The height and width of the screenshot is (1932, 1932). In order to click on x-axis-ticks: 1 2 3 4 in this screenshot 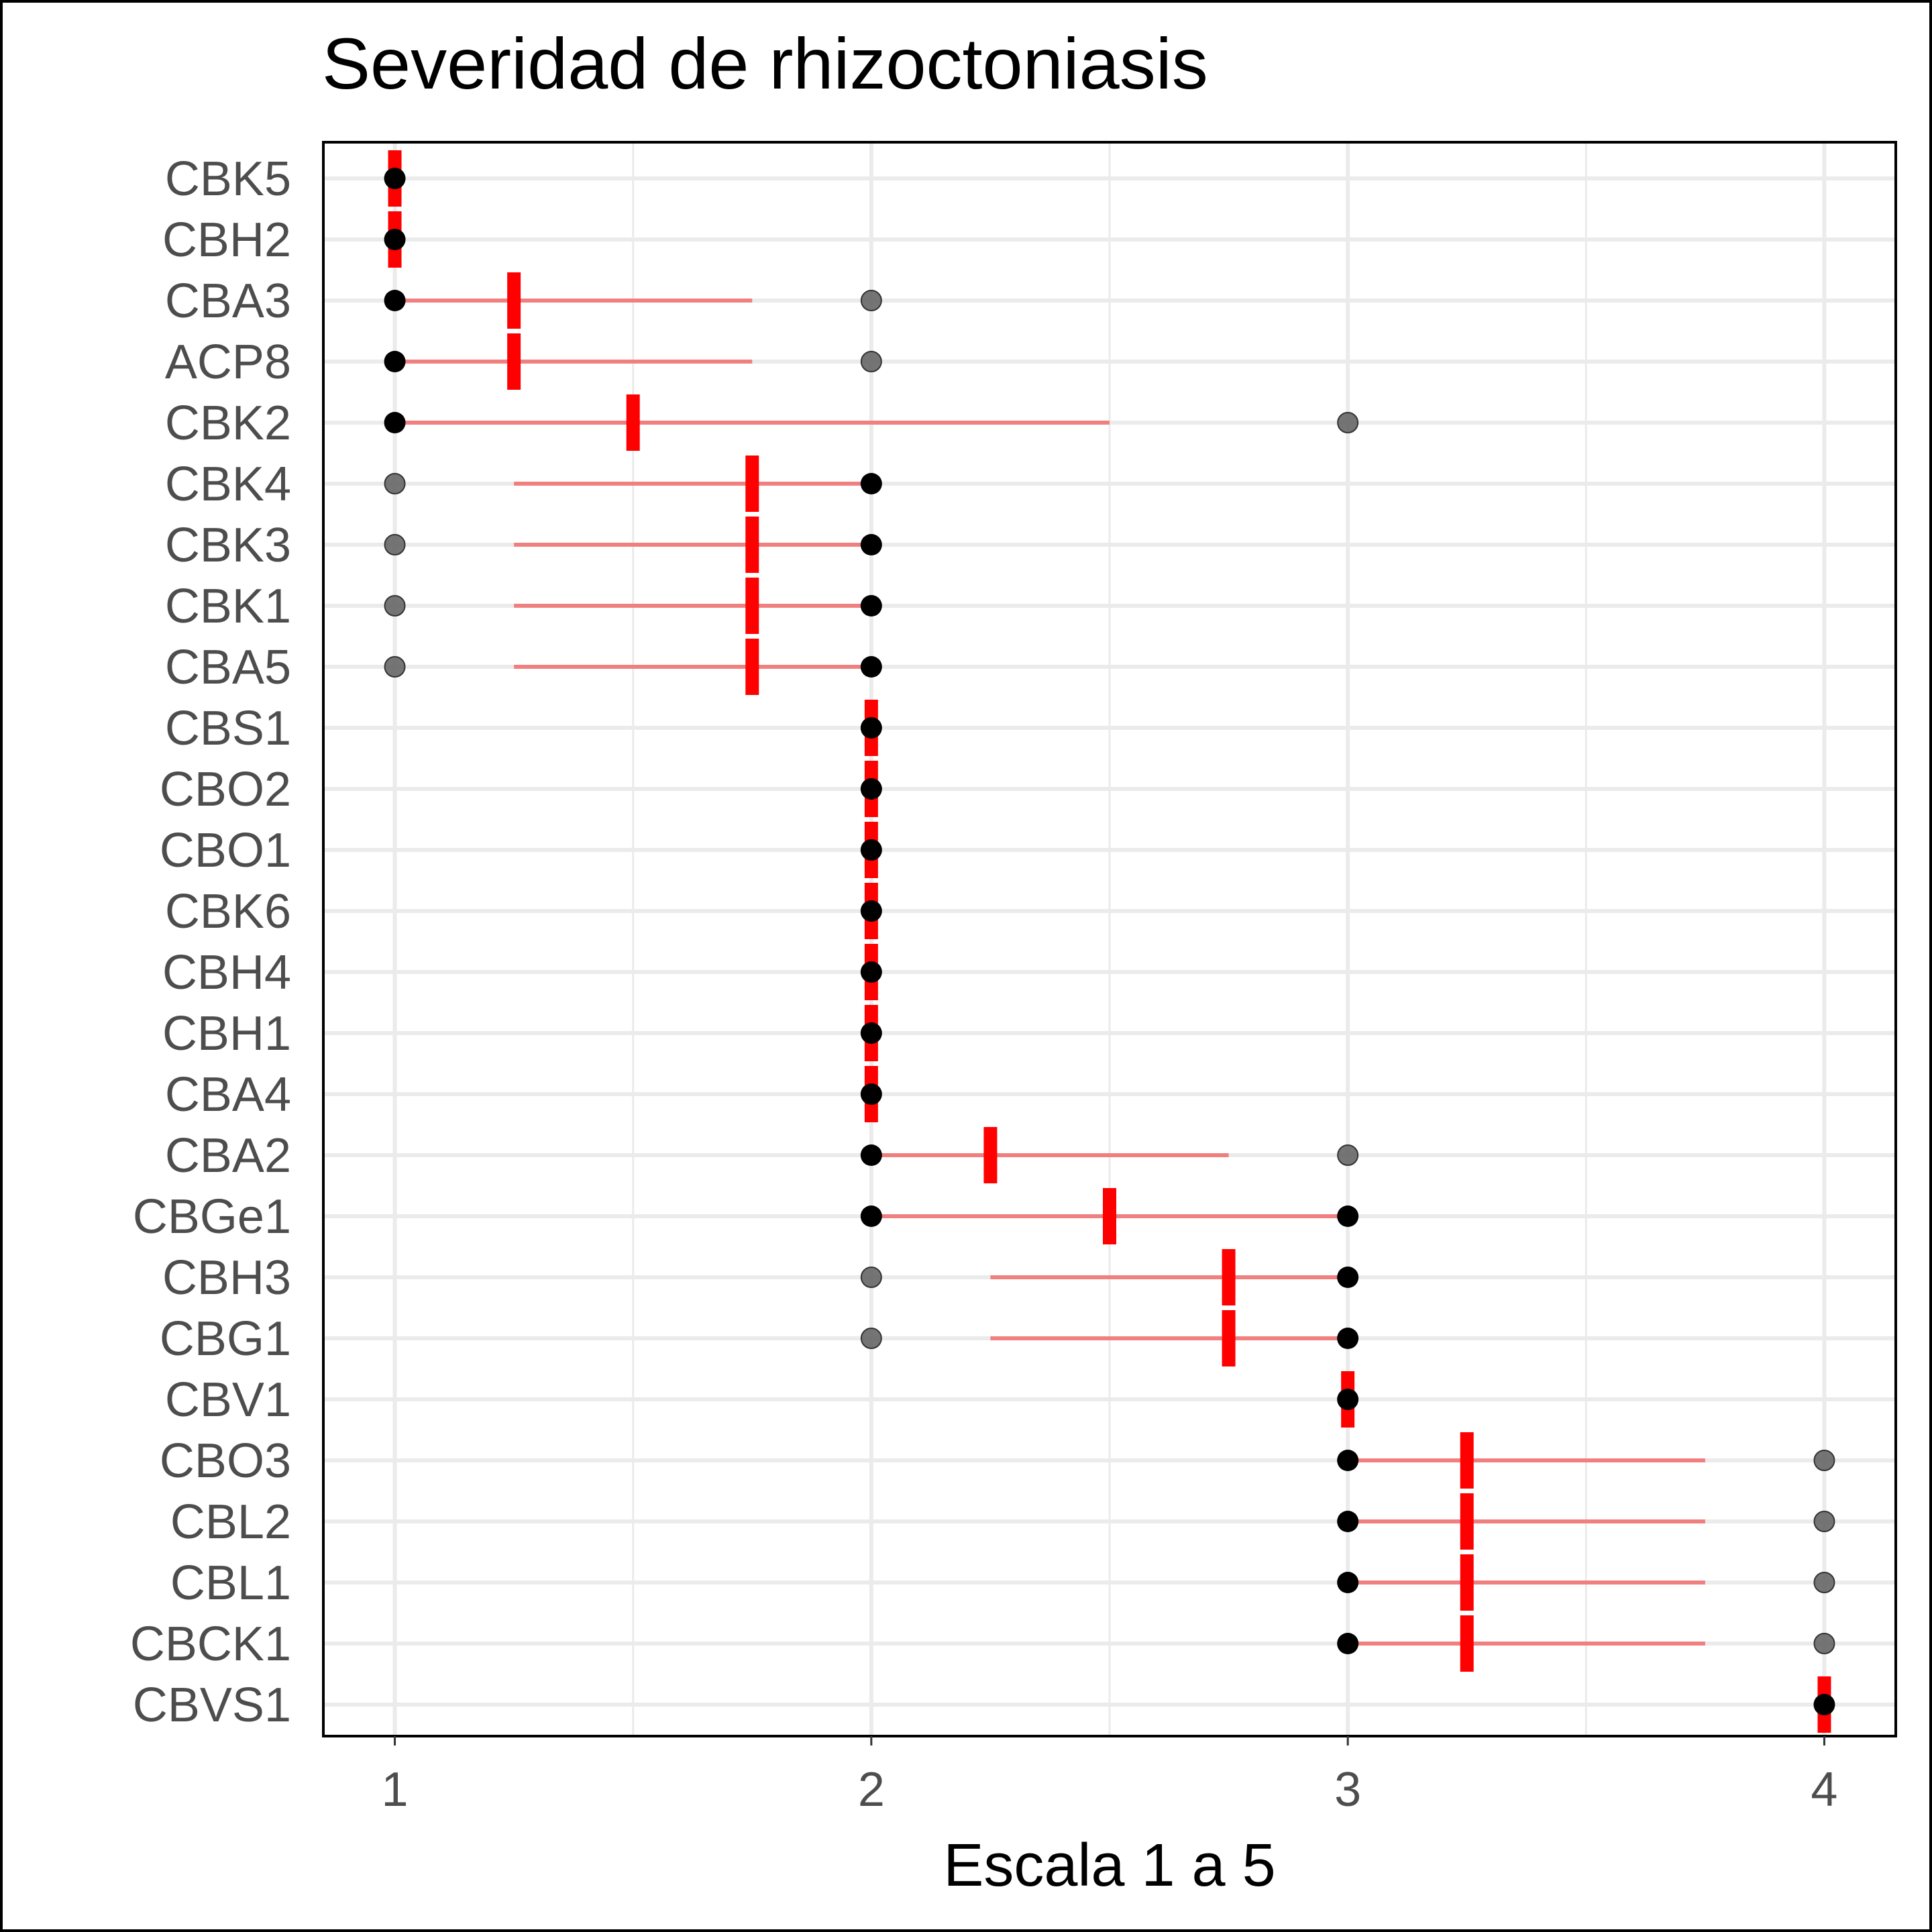, I will do `click(1109, 1776)`.